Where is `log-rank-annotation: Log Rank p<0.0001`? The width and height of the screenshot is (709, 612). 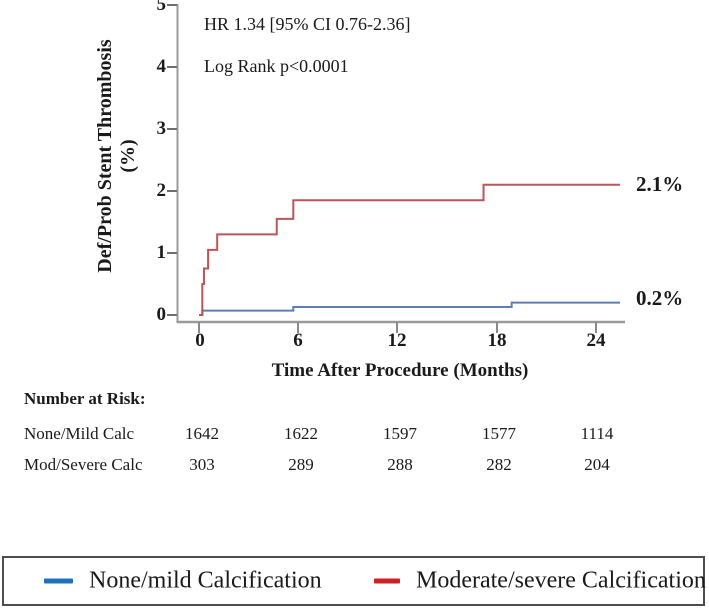 log-rank-annotation: Log Rank p<0.0001 is located at coordinates (276, 66).